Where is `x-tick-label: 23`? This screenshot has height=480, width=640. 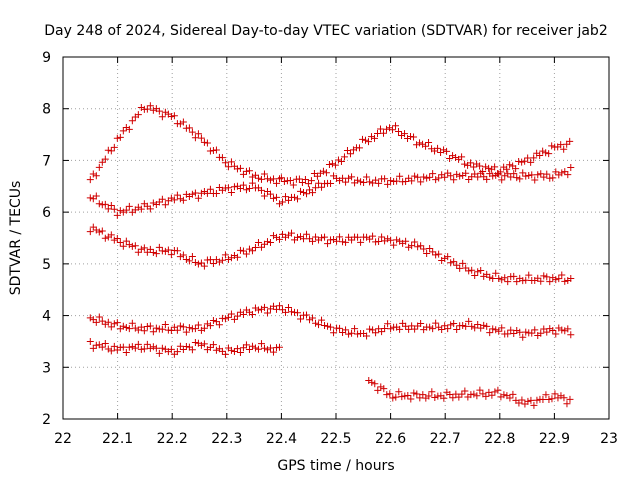
x-tick-label: 23 is located at coordinates (609, 439).